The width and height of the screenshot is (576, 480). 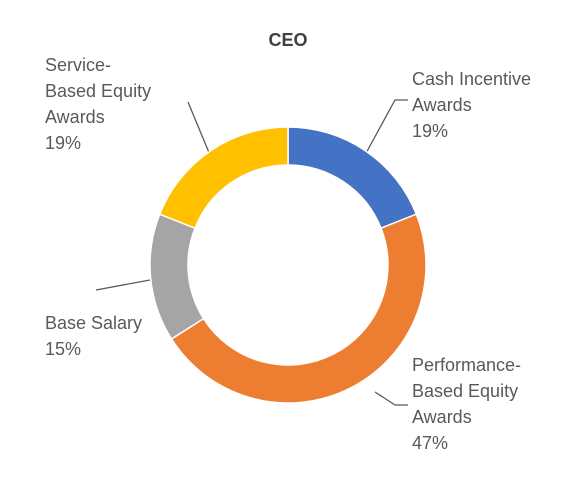 What do you see at coordinates (98, 91) in the screenshot?
I see `slice-label: Service-Based Equity Awards` at bounding box center [98, 91].